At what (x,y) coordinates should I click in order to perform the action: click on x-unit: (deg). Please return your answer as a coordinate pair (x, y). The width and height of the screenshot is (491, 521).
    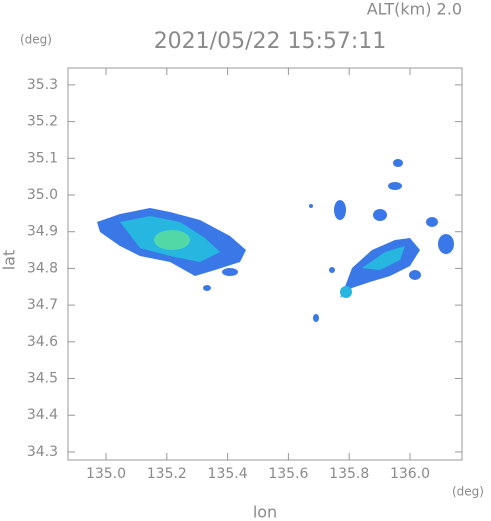
    Looking at the image, I should click on (468, 492).